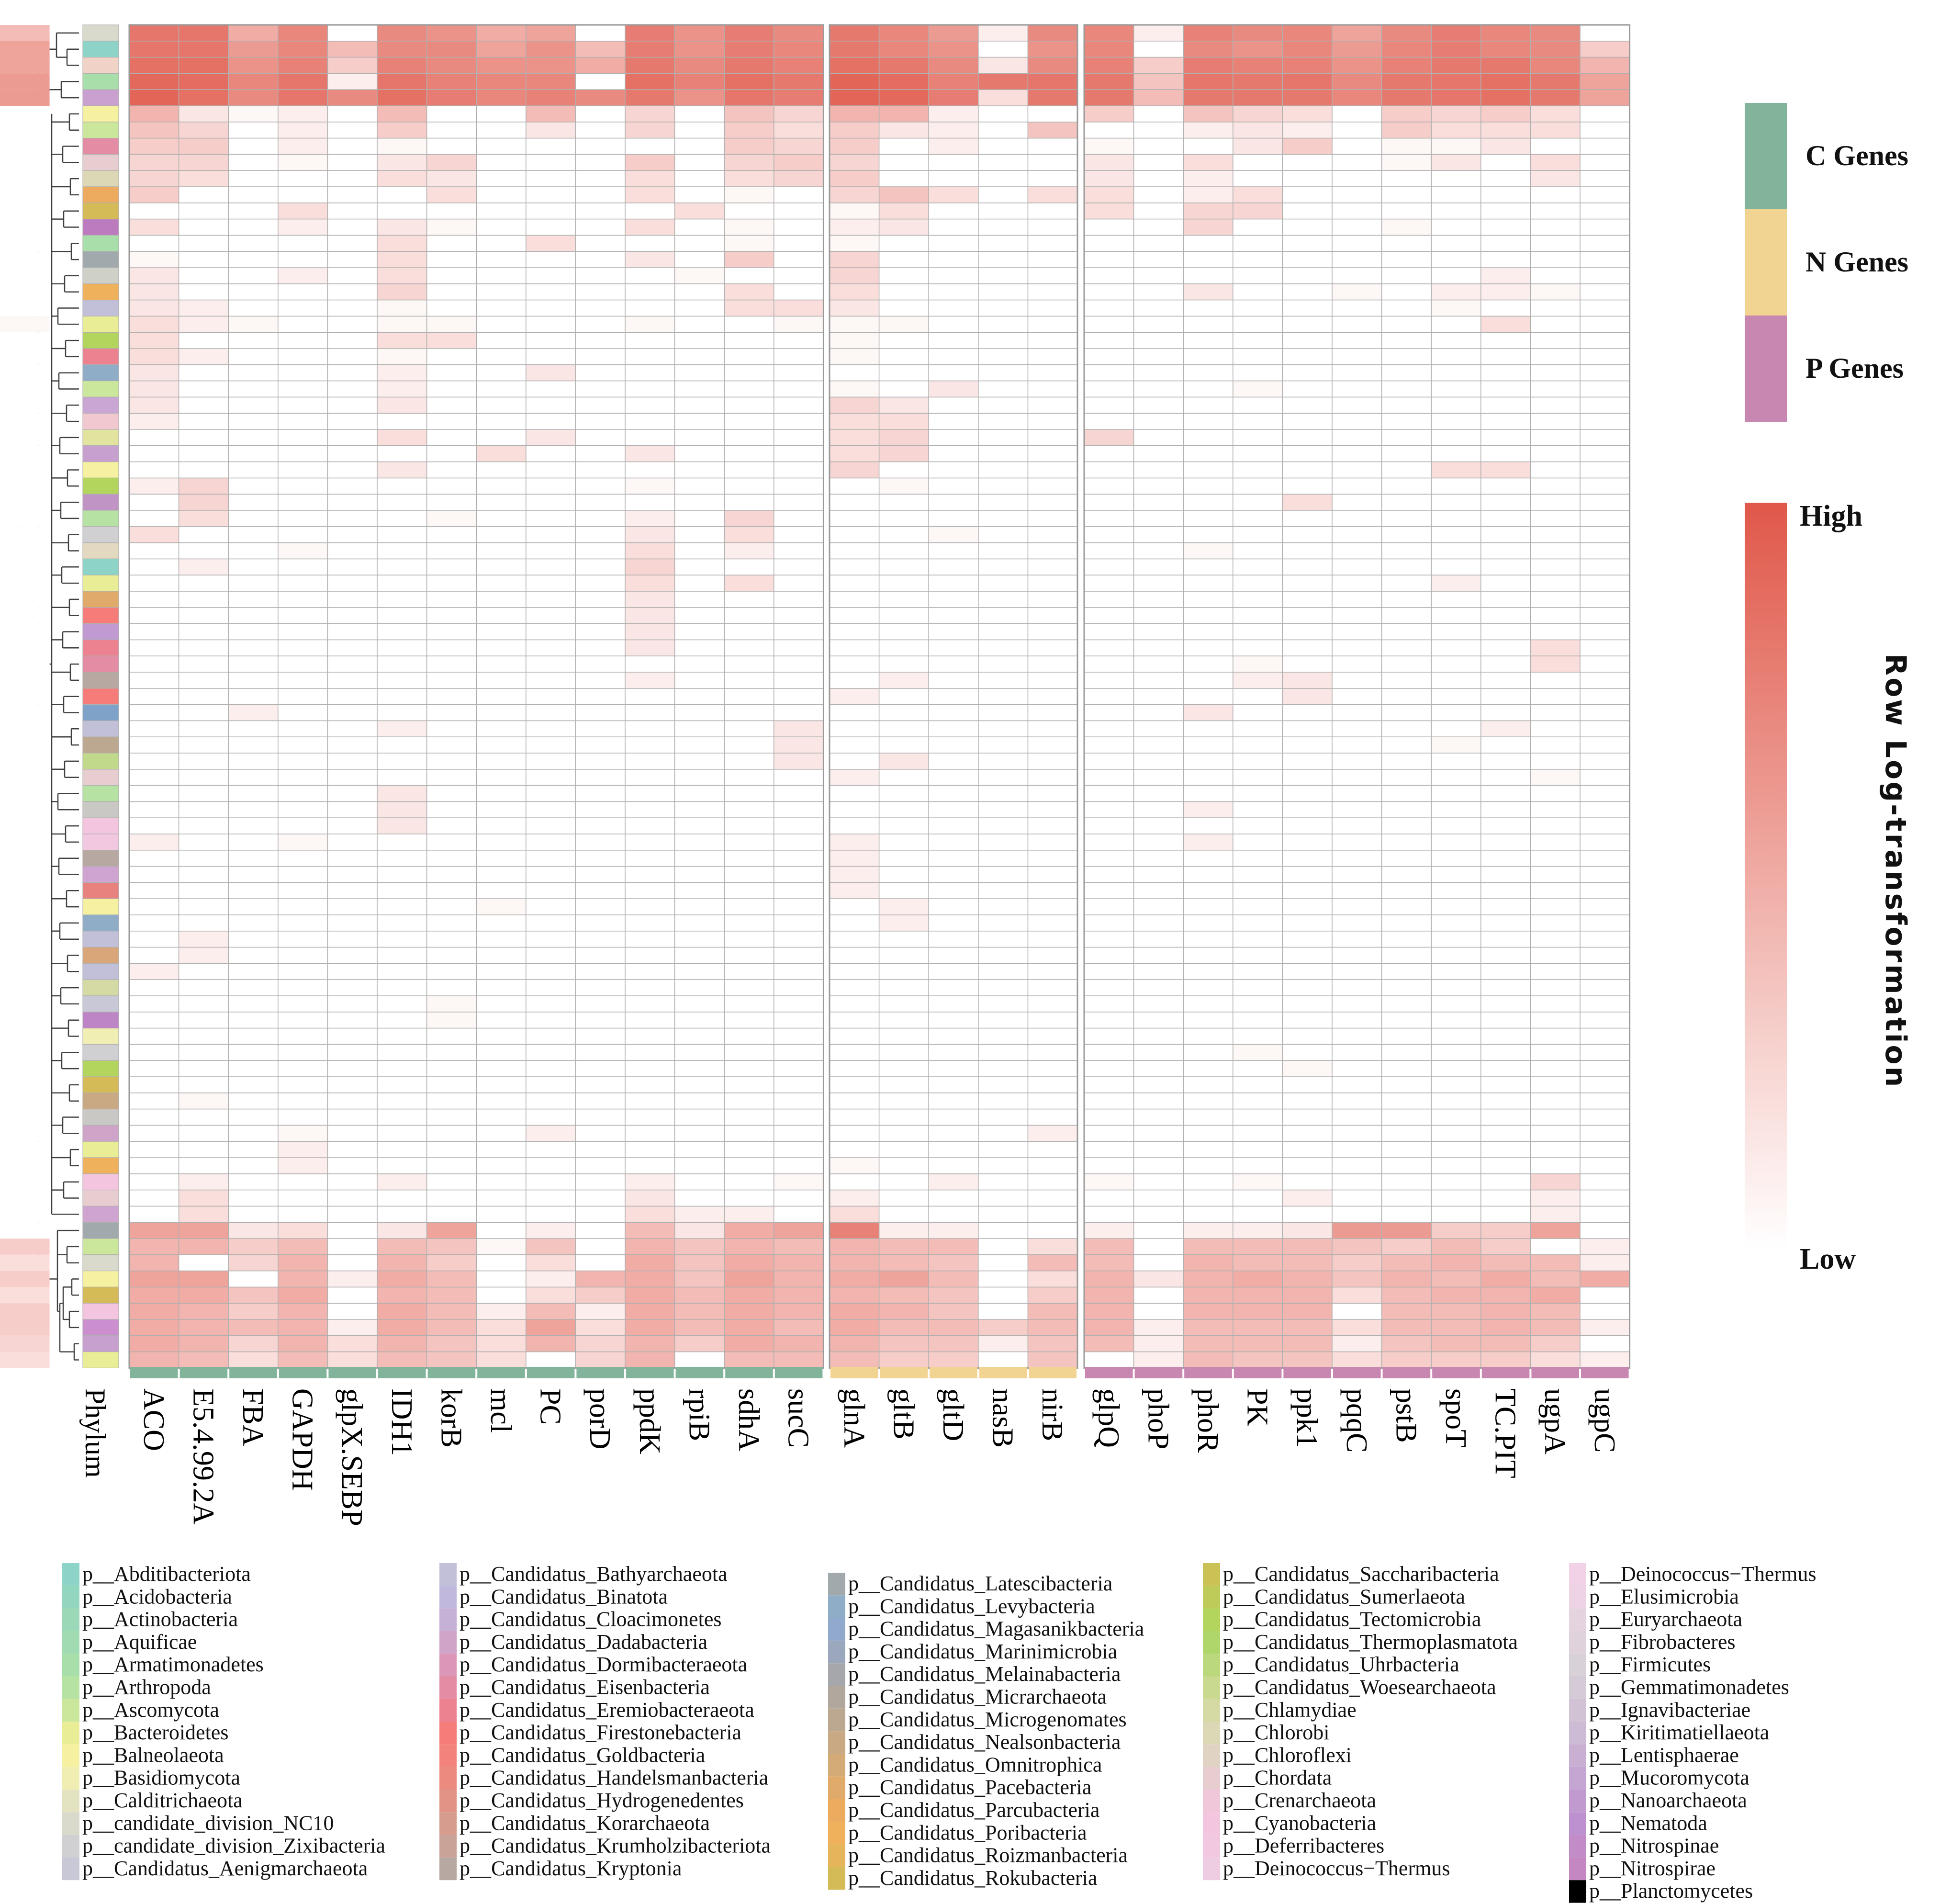 The width and height of the screenshot is (1940, 1904). I want to click on gene-label: gltD, so click(953, 1414).